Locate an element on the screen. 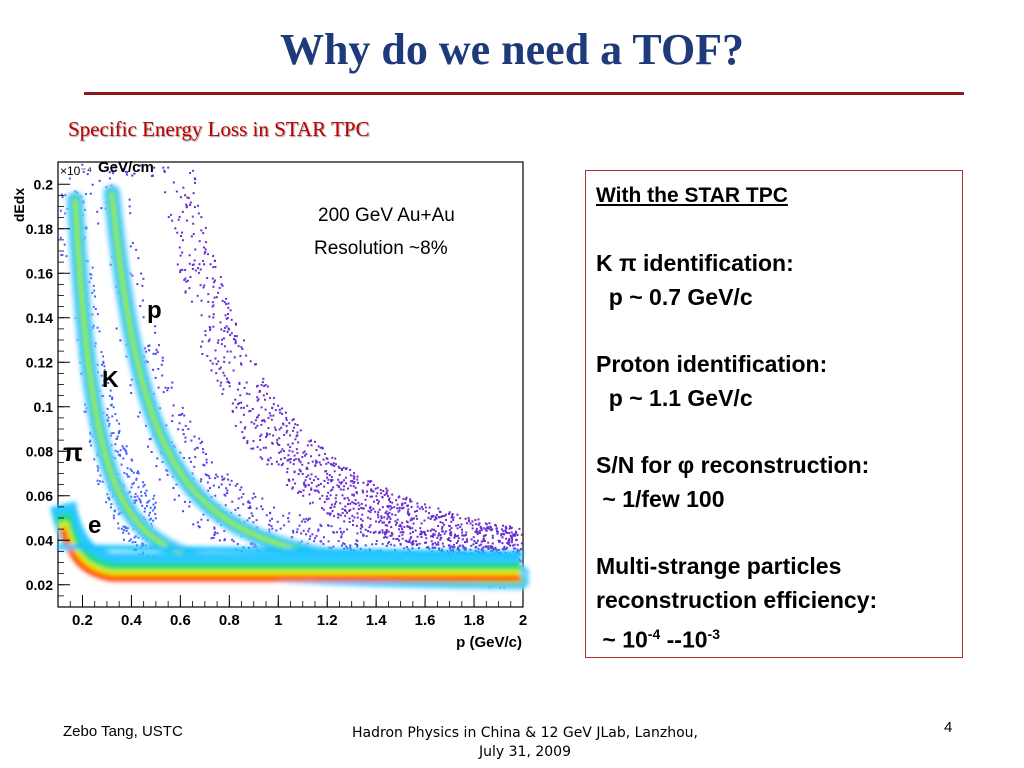 This screenshot has width=1024, height=768. kaon-band-label: K is located at coordinates (110, 379).